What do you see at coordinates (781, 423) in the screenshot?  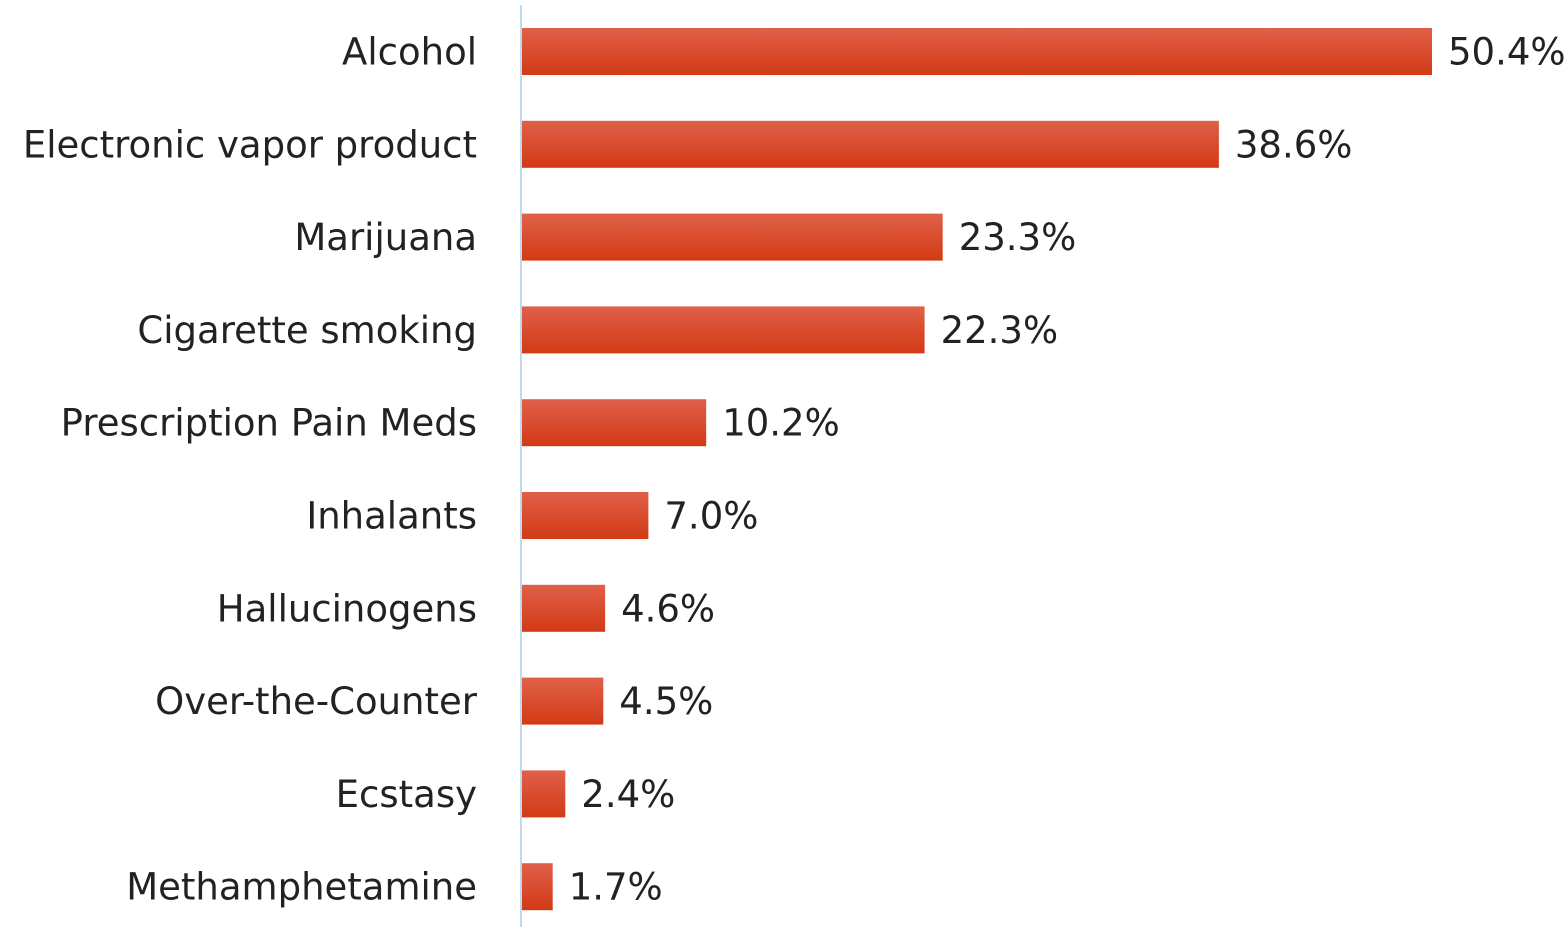 I see `value-label-prescription-pain-meds: 10.2%` at bounding box center [781, 423].